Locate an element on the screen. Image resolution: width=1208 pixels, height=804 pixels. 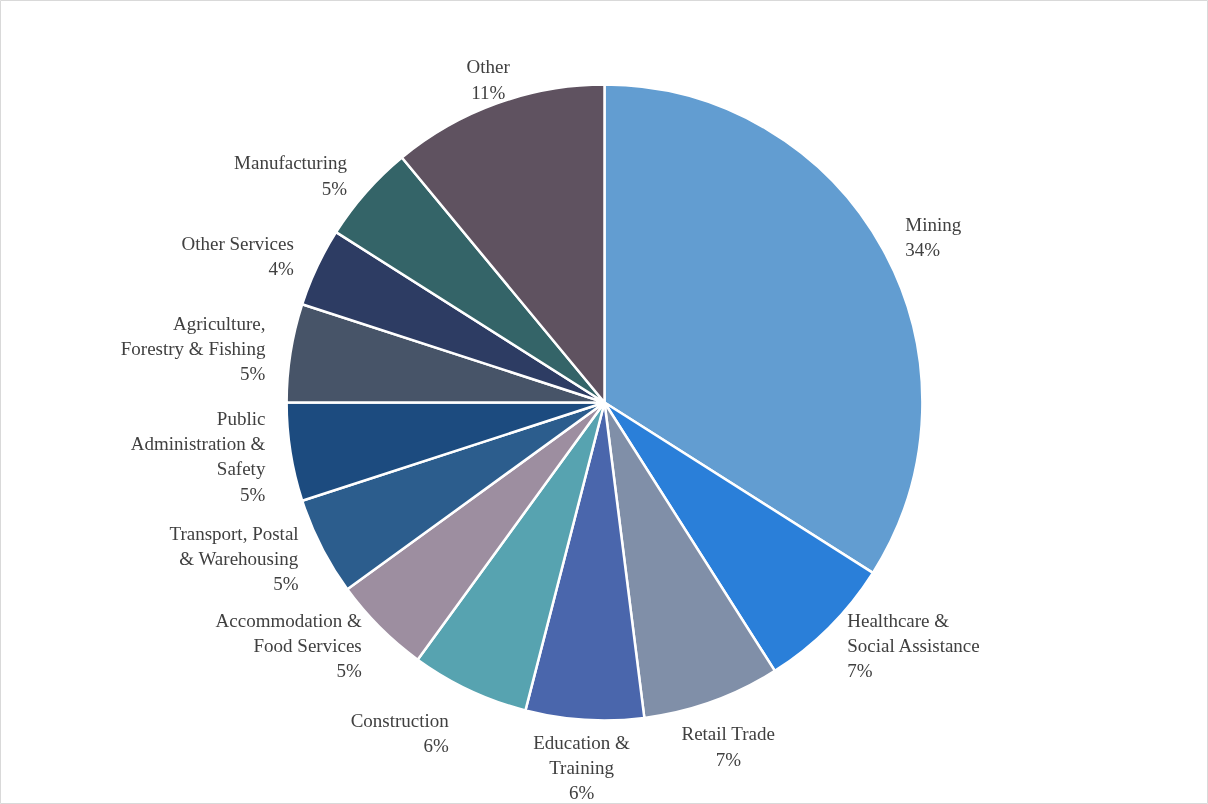
slice-label: Retail Trade is located at coordinates (728, 734).